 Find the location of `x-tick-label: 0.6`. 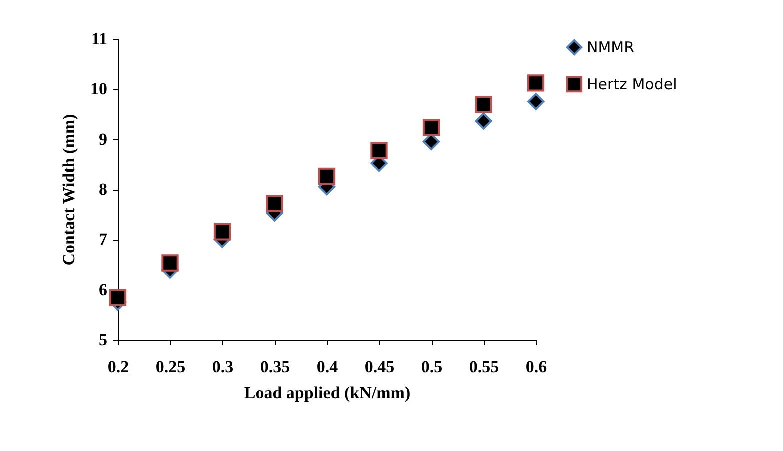

x-tick-label: 0.6 is located at coordinates (537, 367).